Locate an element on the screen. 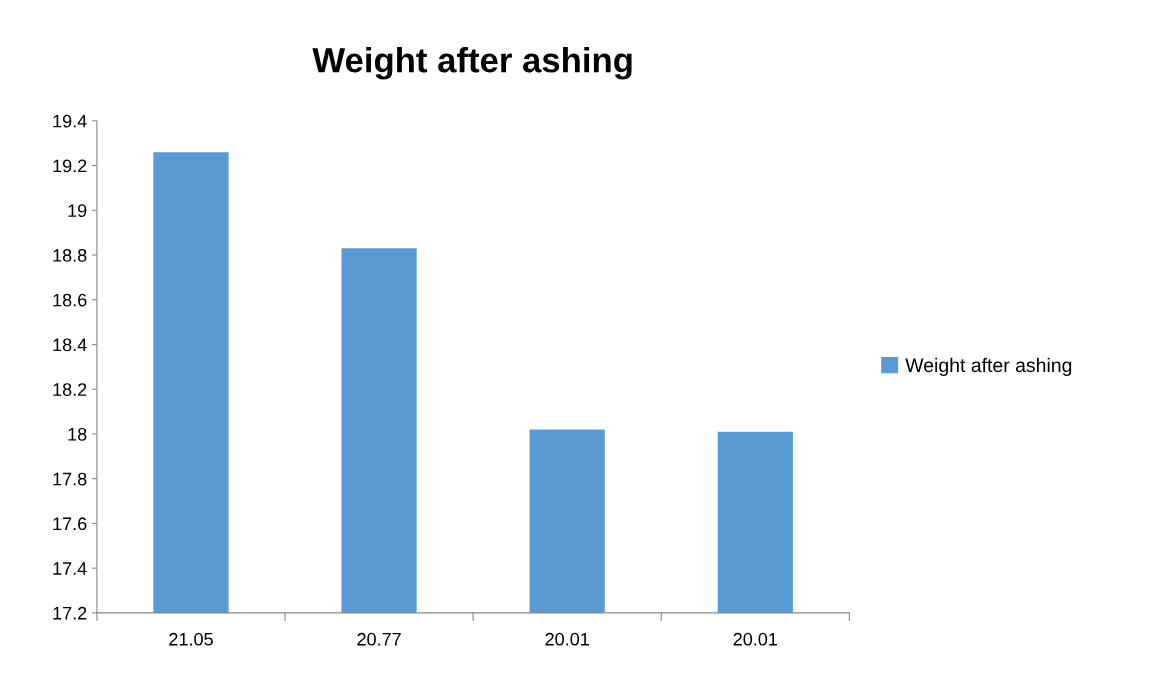 The height and width of the screenshot is (675, 1154). y-tick-label: 18 is located at coordinates (77, 434).